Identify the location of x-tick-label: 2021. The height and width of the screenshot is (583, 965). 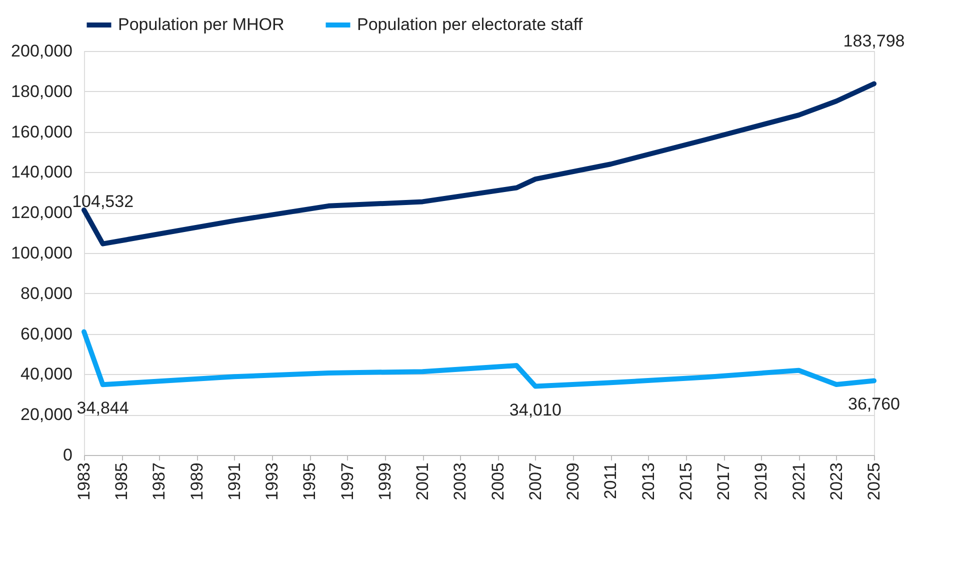
(798, 481).